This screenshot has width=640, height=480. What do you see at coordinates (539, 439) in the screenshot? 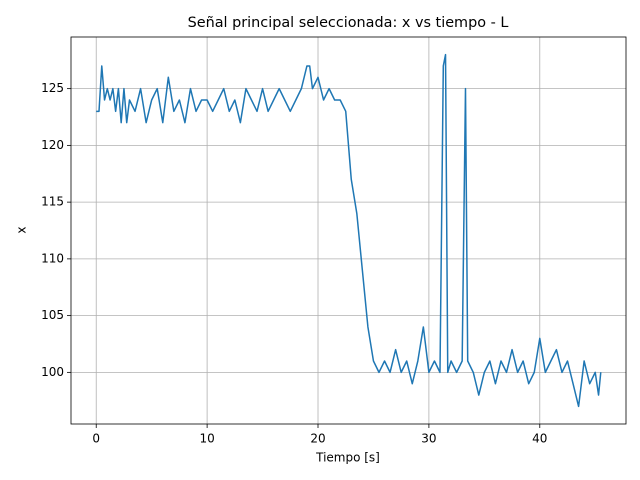
I see `x-tick-label: 40` at bounding box center [539, 439].